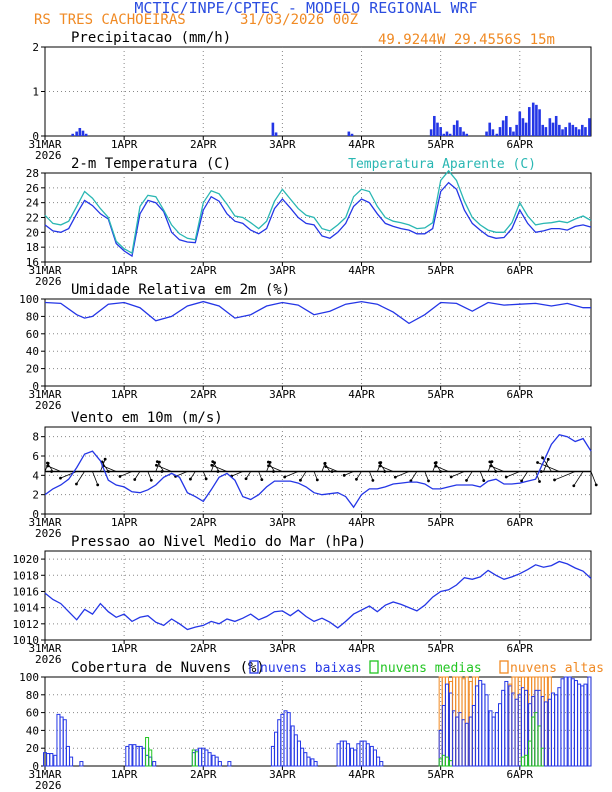  Describe the element at coordinates (504, 667) in the screenshot. I see `legend-swatch` at that location.